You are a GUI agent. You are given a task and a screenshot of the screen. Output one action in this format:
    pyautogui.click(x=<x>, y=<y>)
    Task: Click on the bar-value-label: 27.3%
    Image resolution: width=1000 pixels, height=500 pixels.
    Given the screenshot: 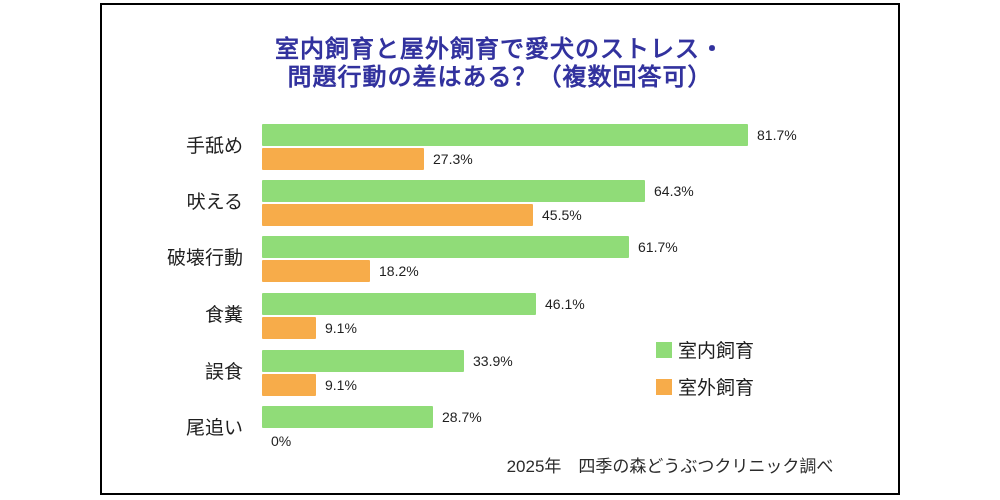 What is the action you would take?
    pyautogui.click(x=453, y=159)
    